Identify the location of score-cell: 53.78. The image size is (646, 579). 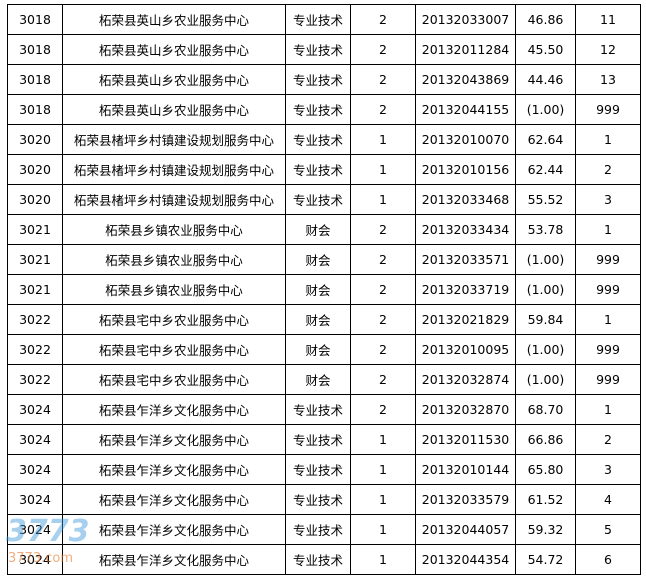
(545, 229).